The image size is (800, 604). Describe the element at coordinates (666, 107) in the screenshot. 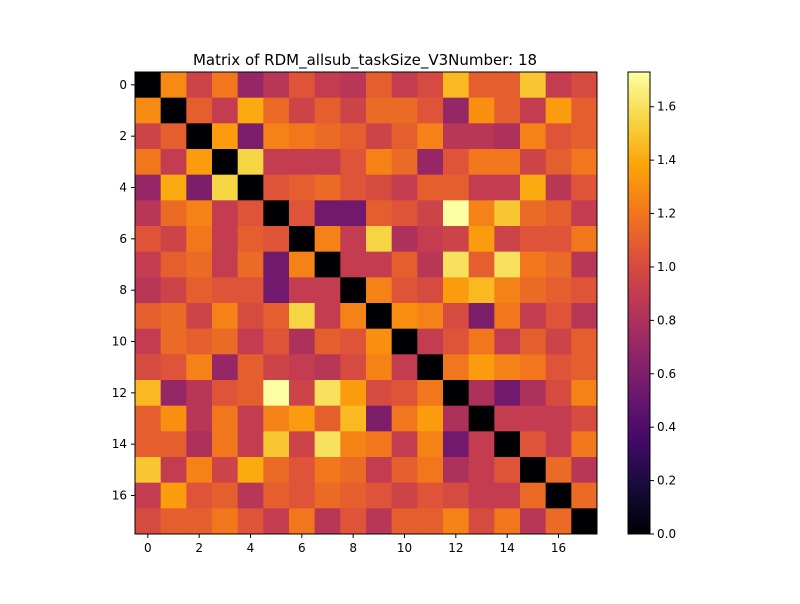

I see `colorbar-tick-label: 1.6` at that location.